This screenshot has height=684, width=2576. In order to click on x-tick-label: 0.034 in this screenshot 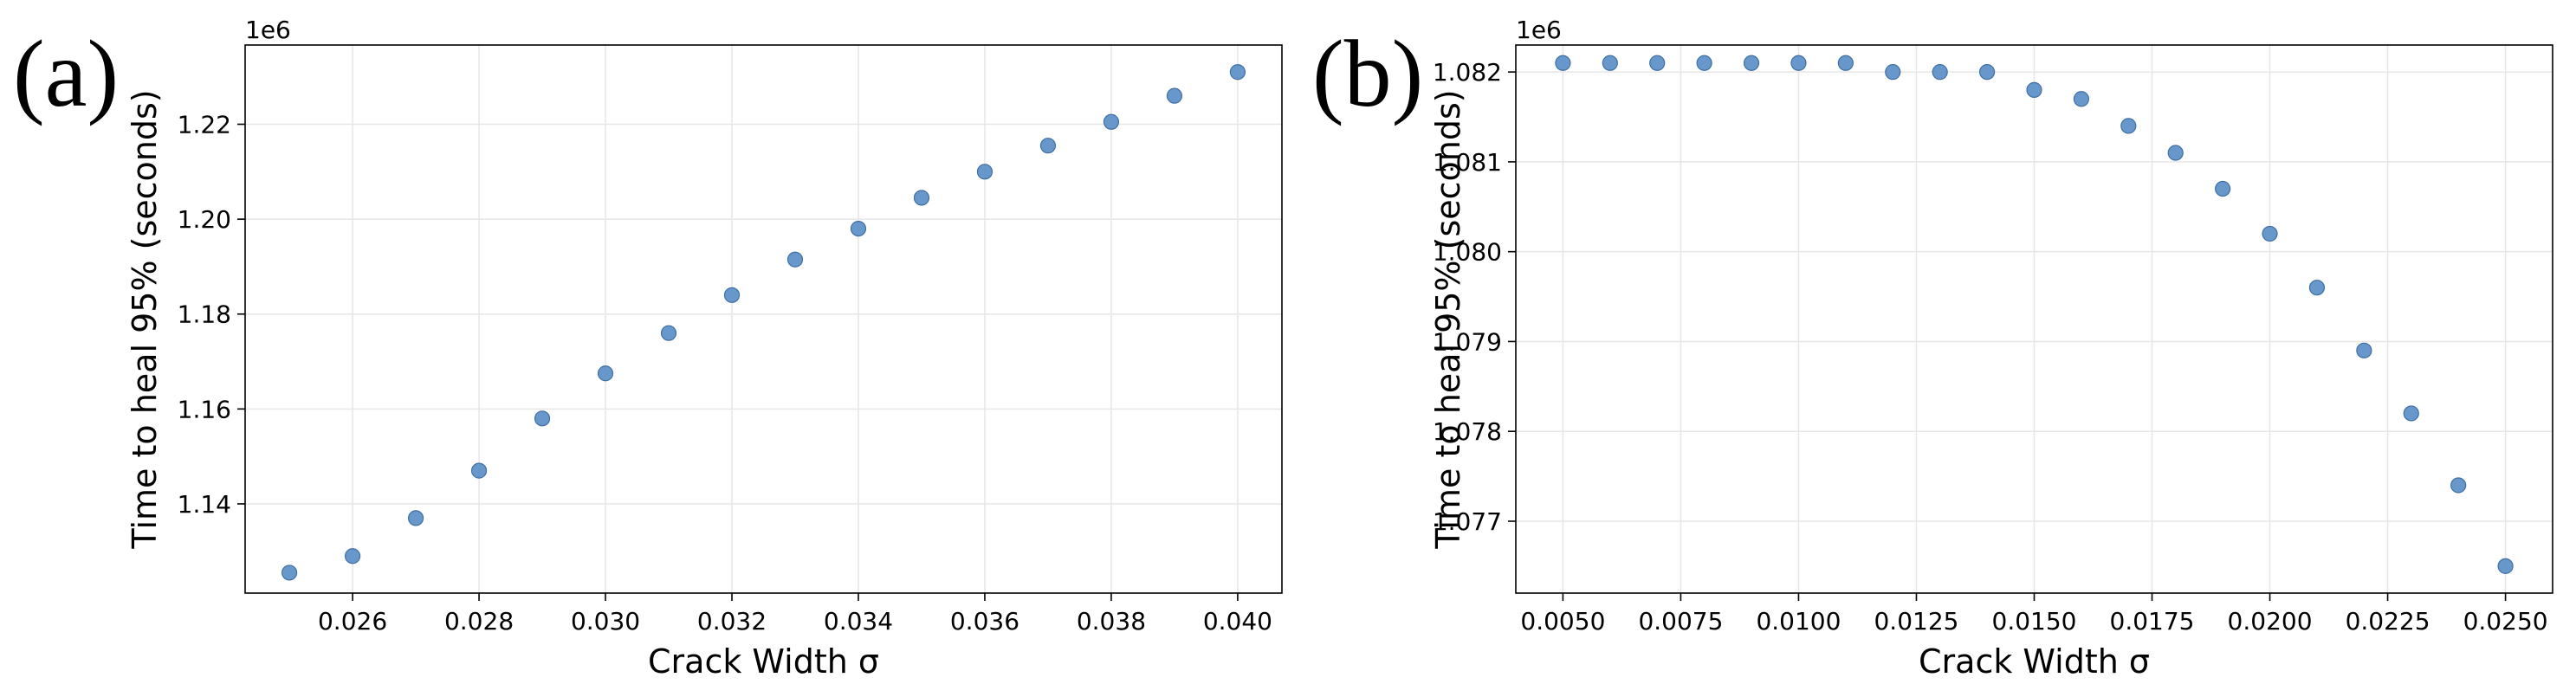, I will do `click(858, 621)`.